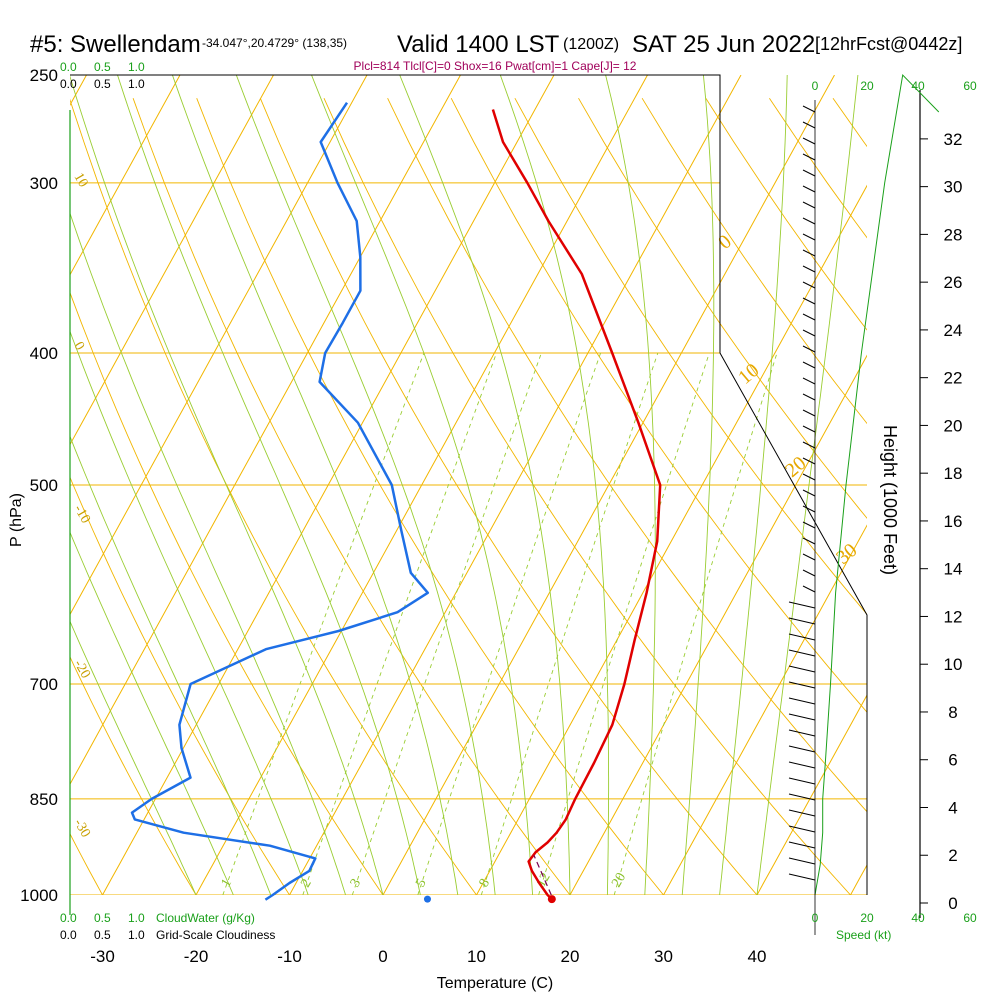  I want to click on x-tick-label: 0, so click(382, 956).